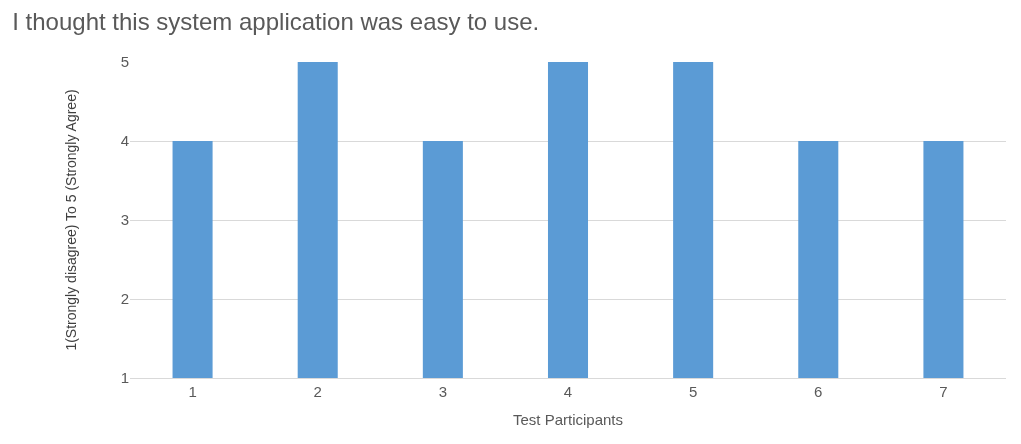  I want to click on x-tick-label: 4, so click(568, 391).